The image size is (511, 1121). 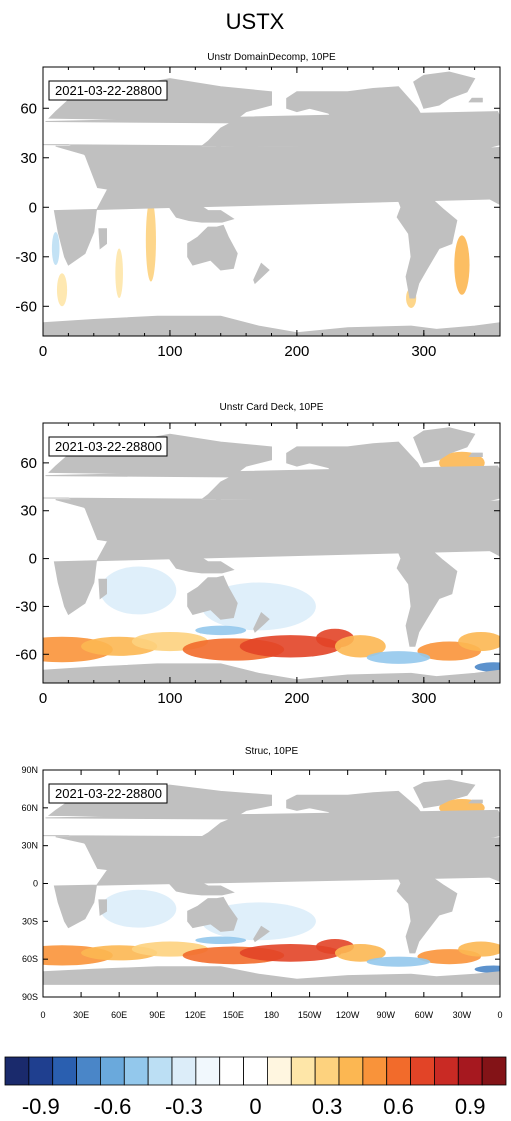 I want to click on x-tick-label: 100, so click(x=169, y=698).